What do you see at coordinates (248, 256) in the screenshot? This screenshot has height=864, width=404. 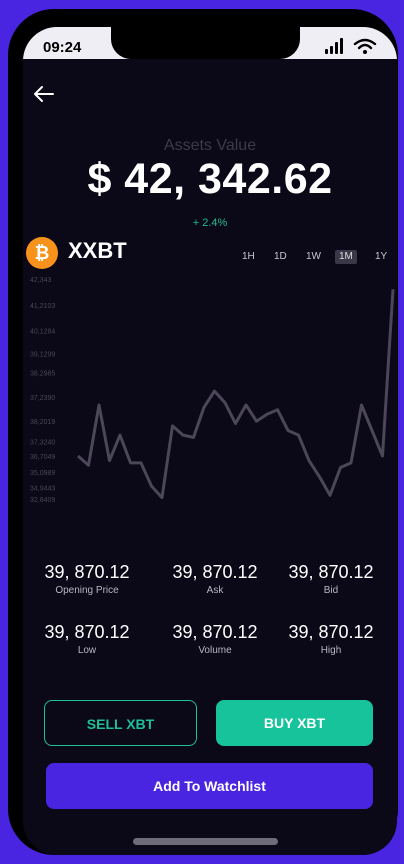 I see `tab-1h: 1H` at bounding box center [248, 256].